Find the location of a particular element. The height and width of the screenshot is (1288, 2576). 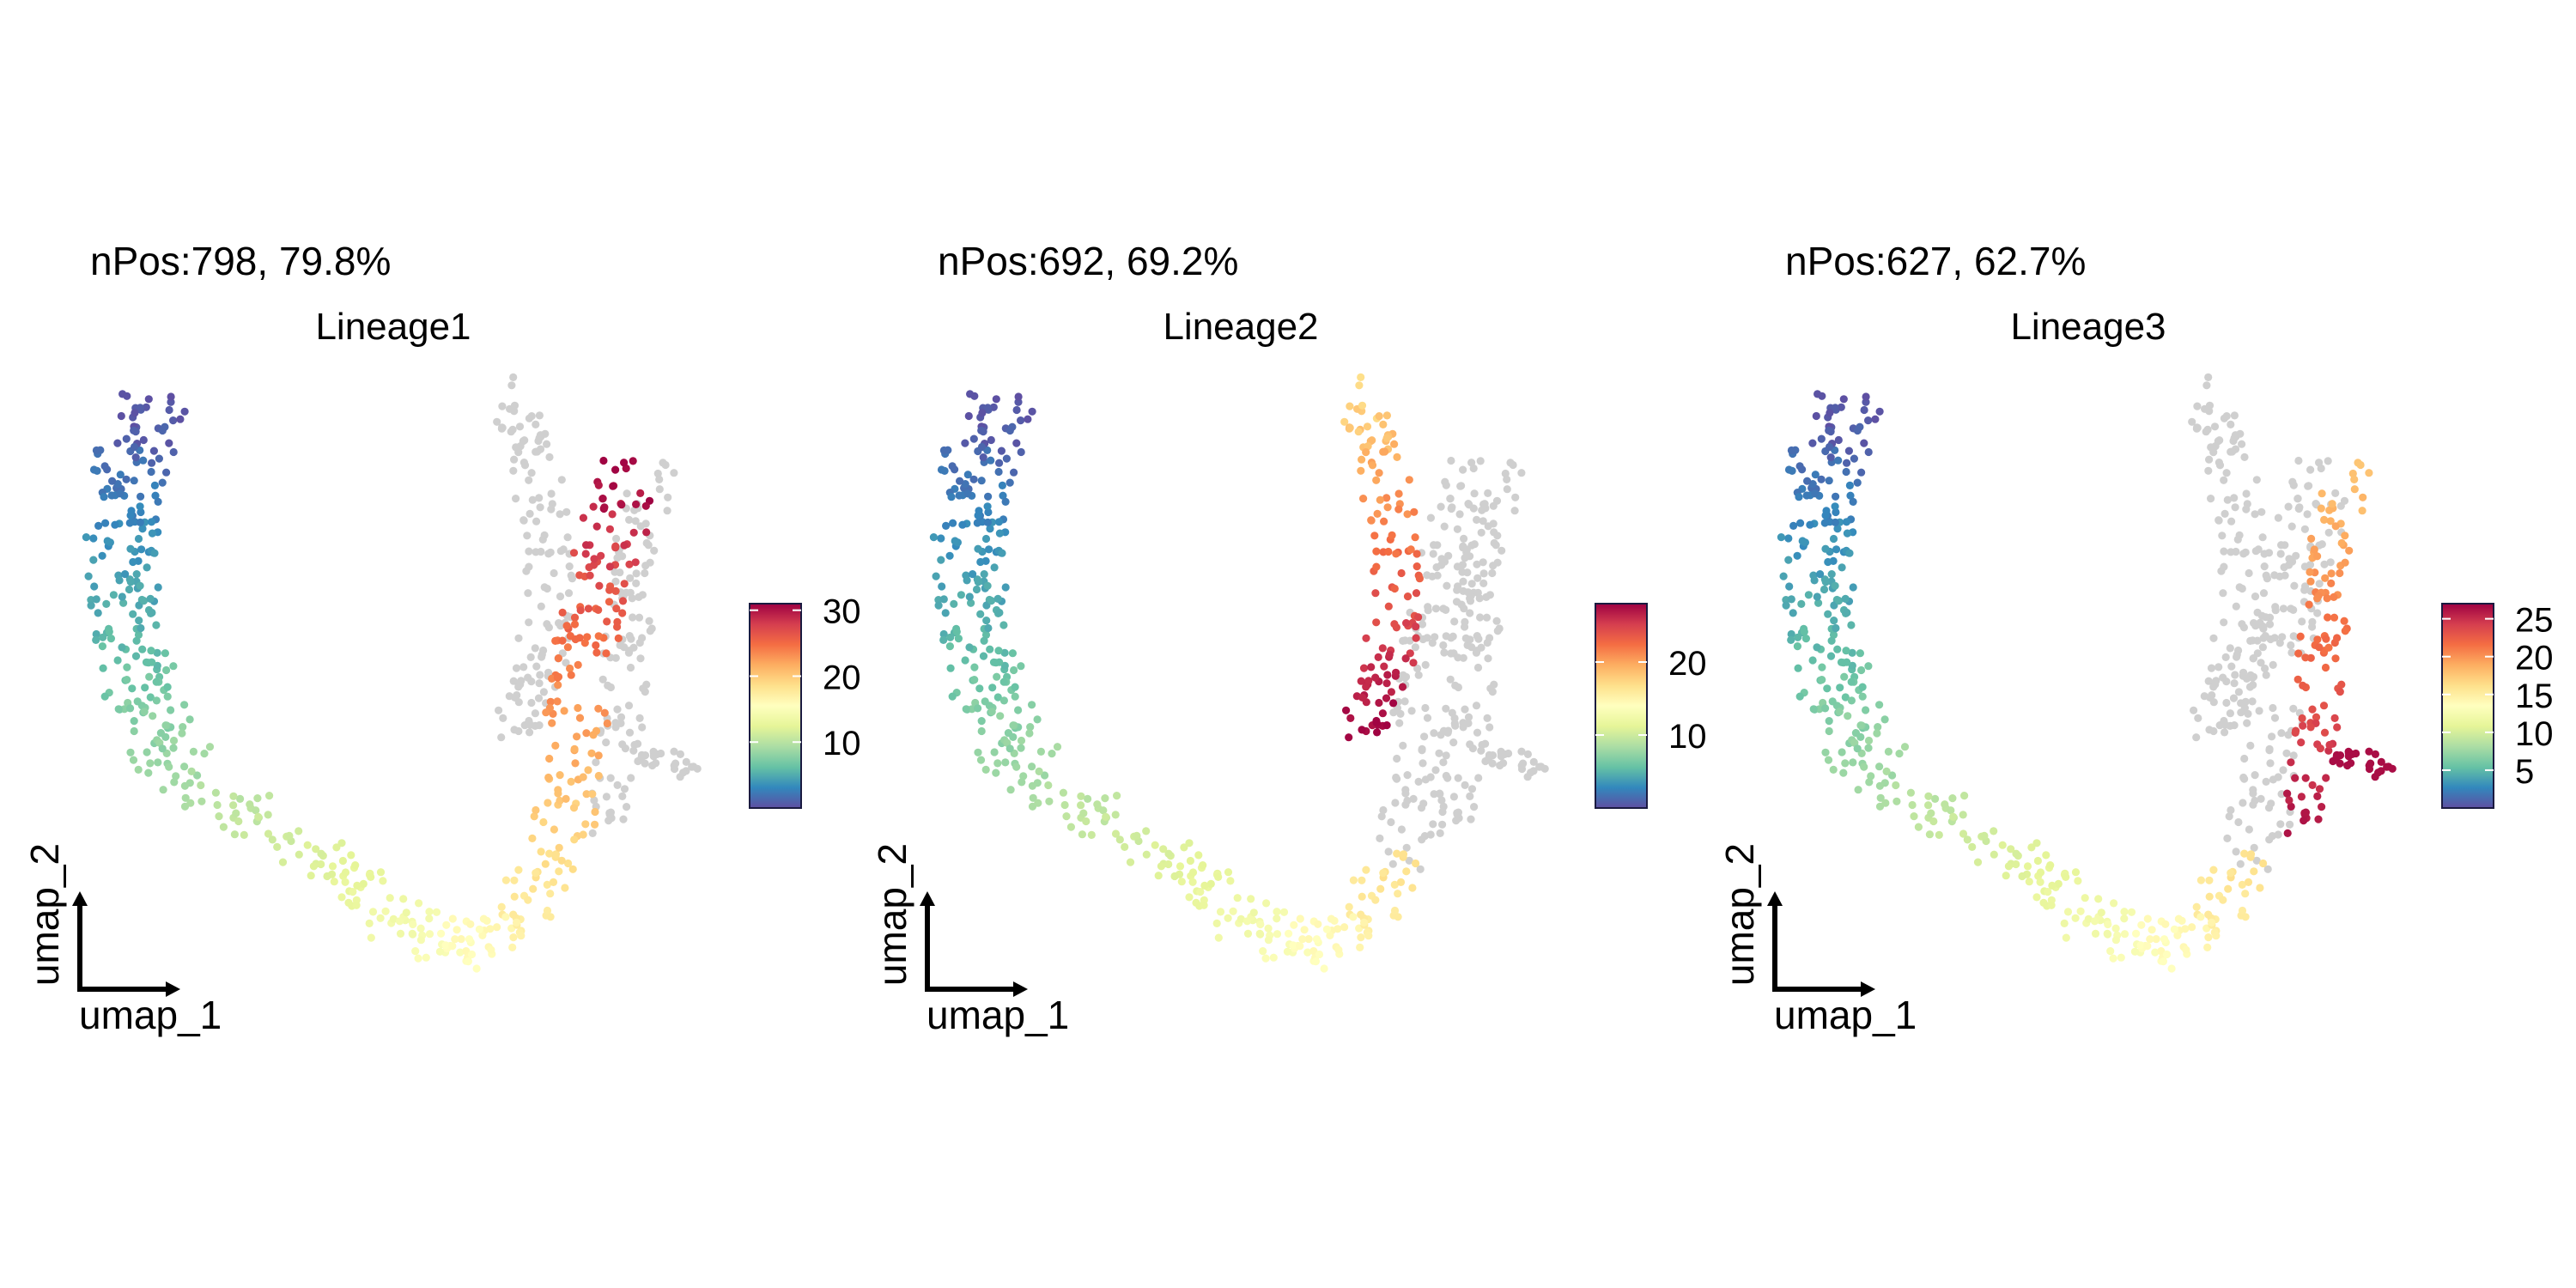

x-arrowhead is located at coordinates (1020, 989).